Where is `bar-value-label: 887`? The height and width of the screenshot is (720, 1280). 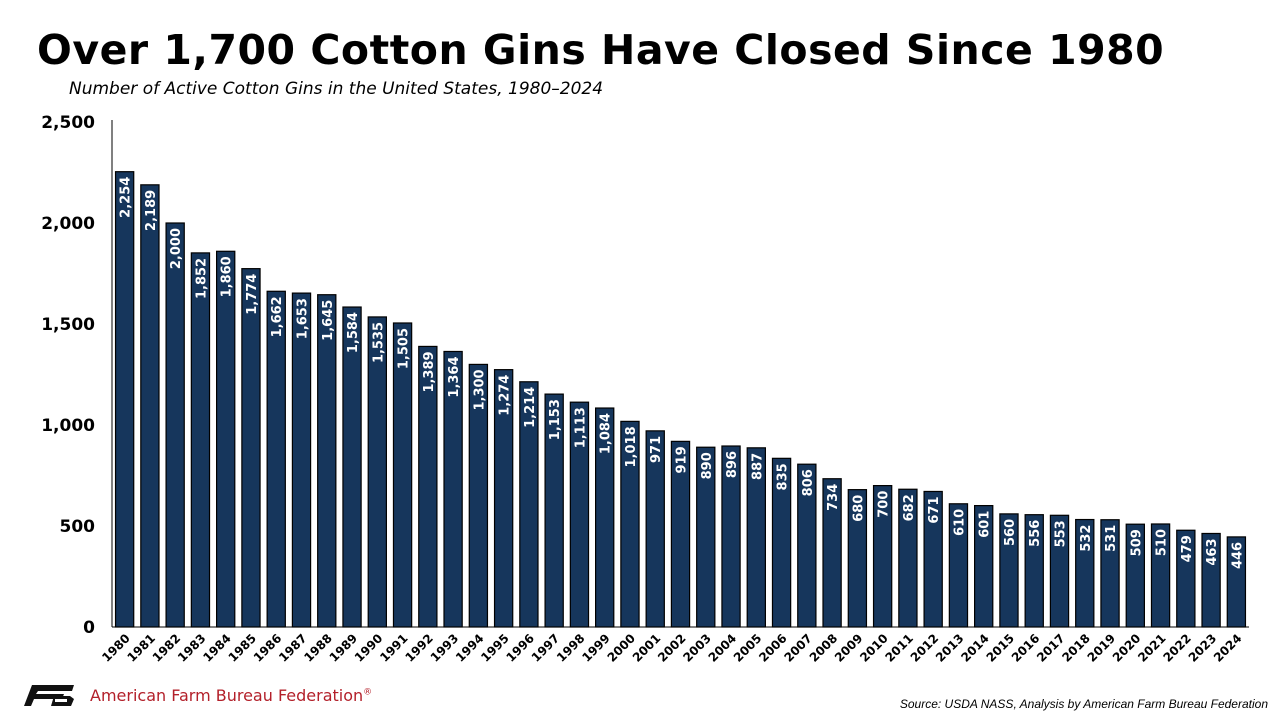
bar-value-label: 887 is located at coordinates (757, 466).